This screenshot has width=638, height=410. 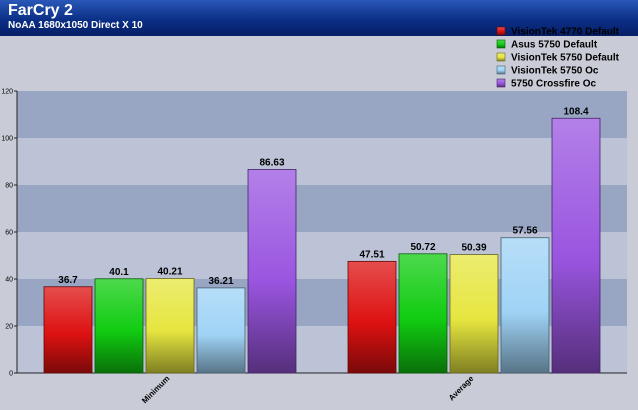 What do you see at coordinates (565, 32) in the screenshot?
I see `legend-label: VisionTek 4770 Default` at bounding box center [565, 32].